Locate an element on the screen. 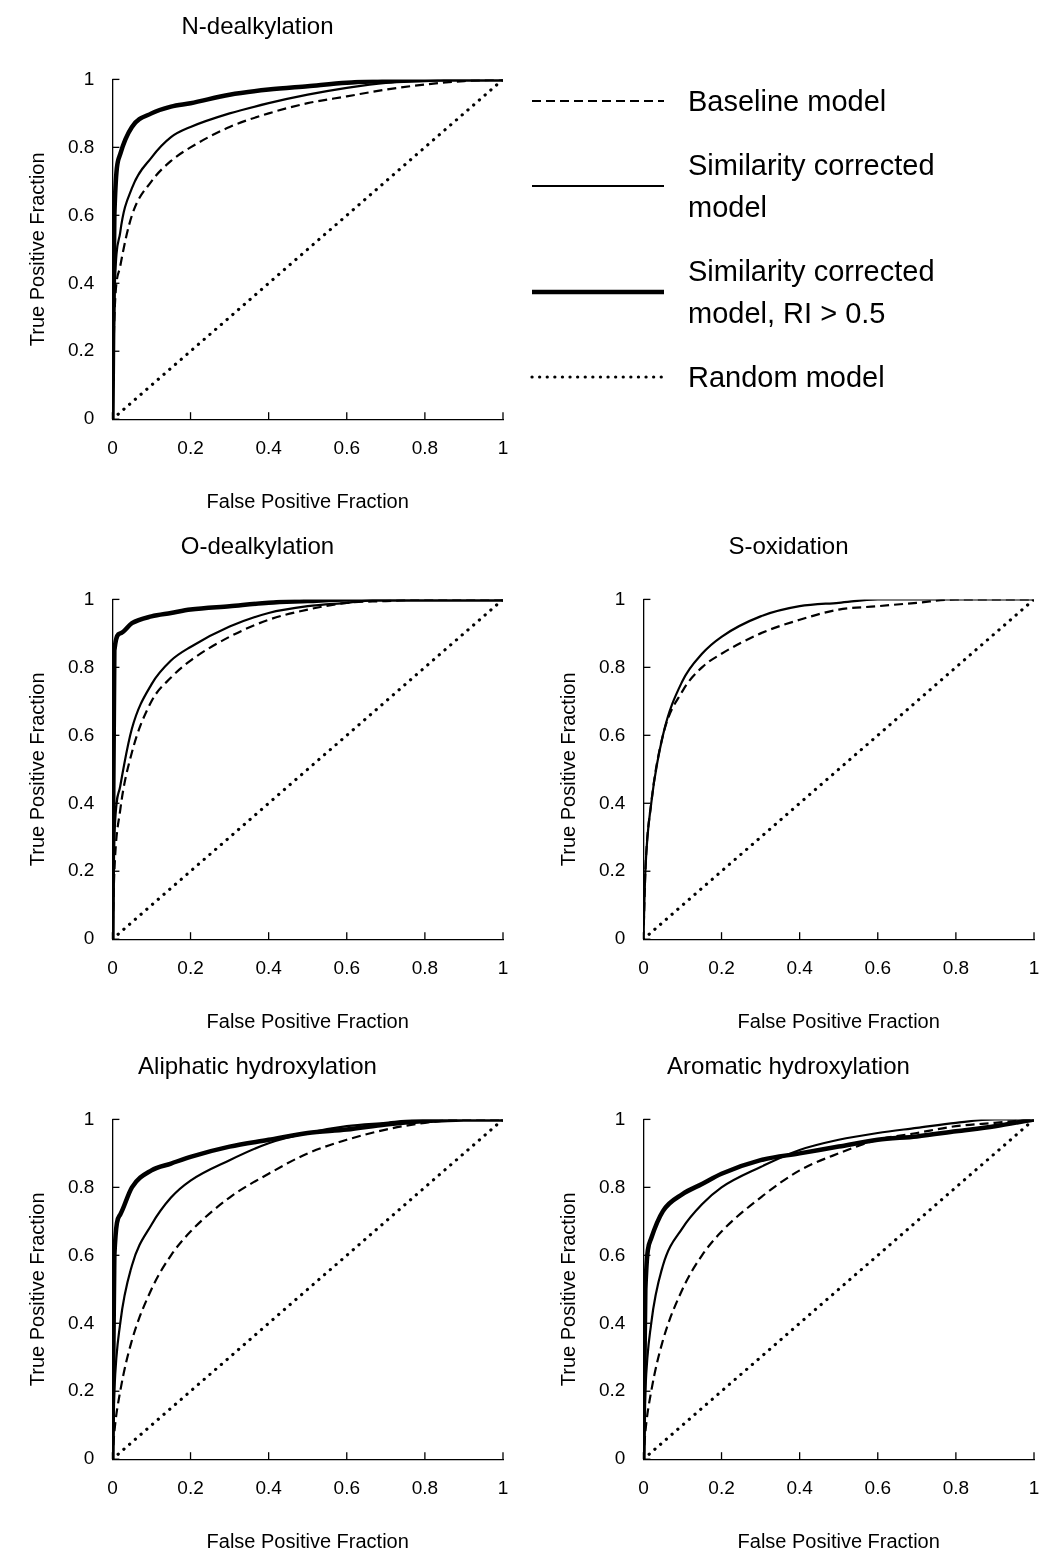 This screenshot has height=1560, width=1062. chart-title: Aromatic hydroxylation is located at coordinates (788, 1066).